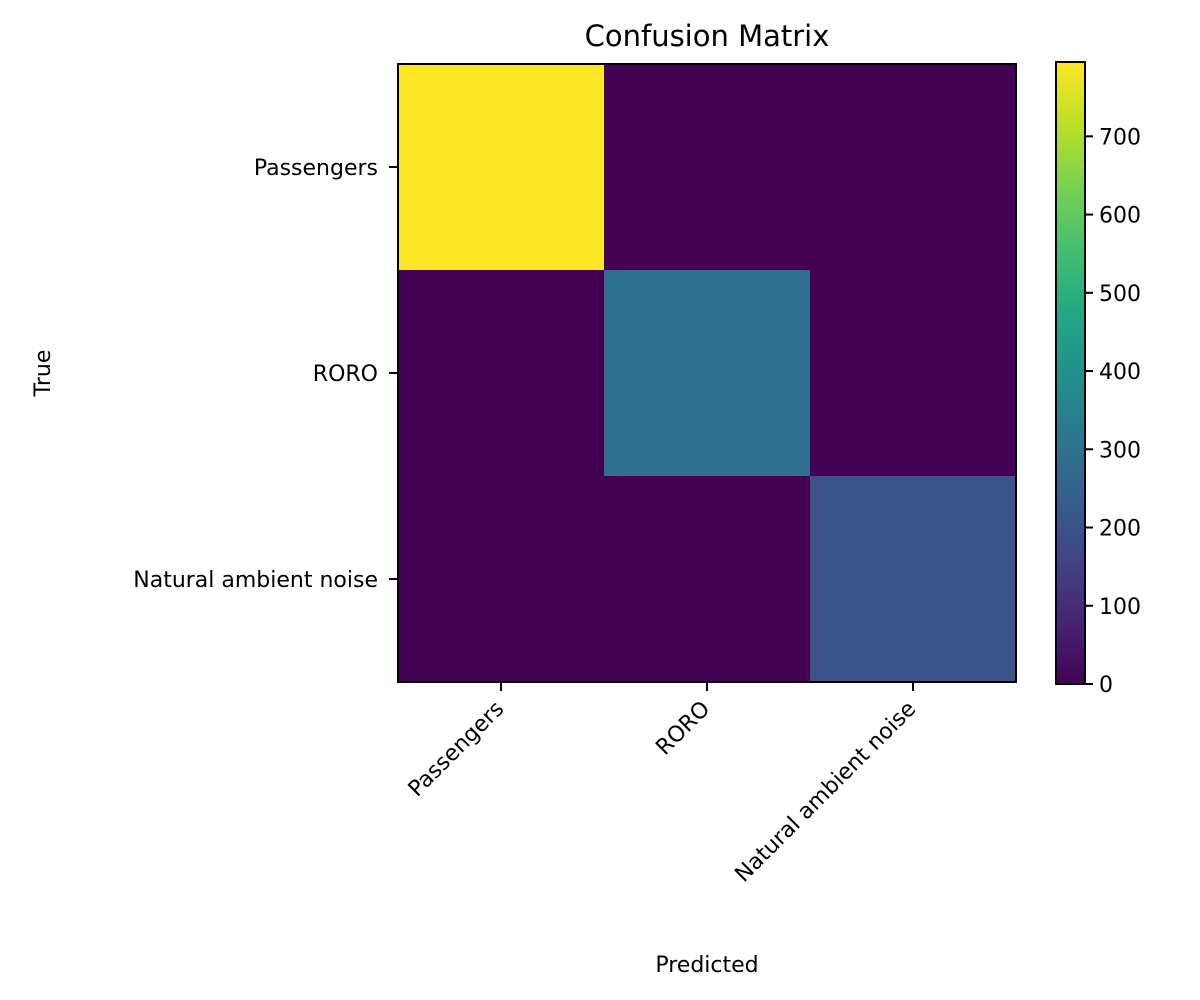 Image resolution: width=1200 pixels, height=1000 pixels. What do you see at coordinates (1120, 216) in the screenshot?
I see `colorbar-tick-label: 600` at bounding box center [1120, 216].